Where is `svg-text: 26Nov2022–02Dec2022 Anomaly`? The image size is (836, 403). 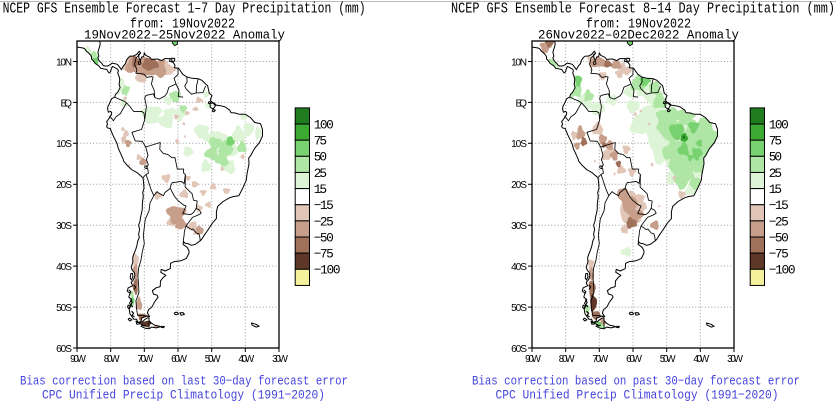
svg-text: 26Nov2022–02Dec2022 Anomaly is located at coordinates (638, 36).